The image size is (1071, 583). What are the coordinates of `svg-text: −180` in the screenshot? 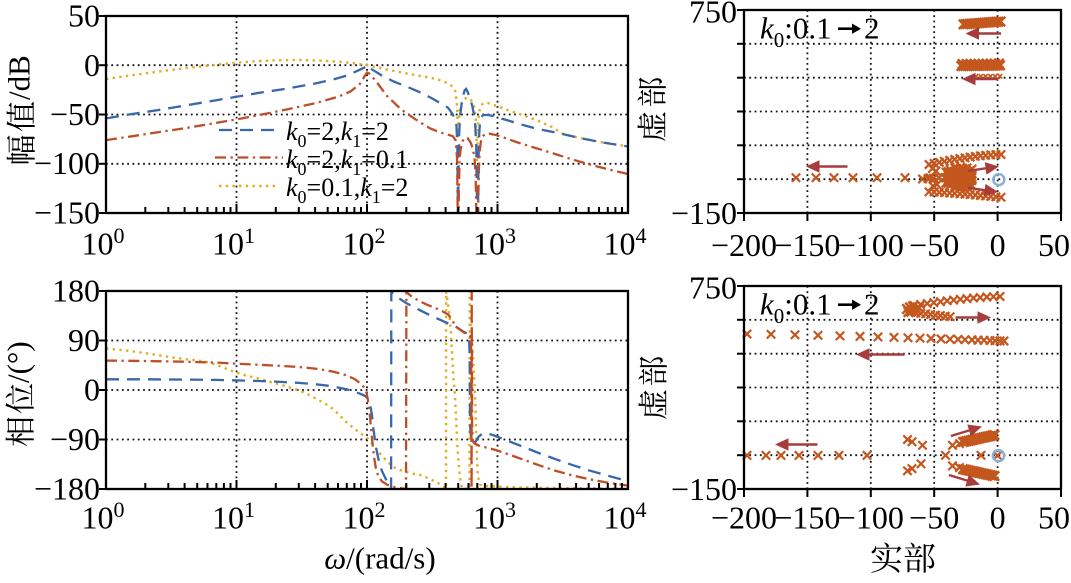 It's located at (67, 489).